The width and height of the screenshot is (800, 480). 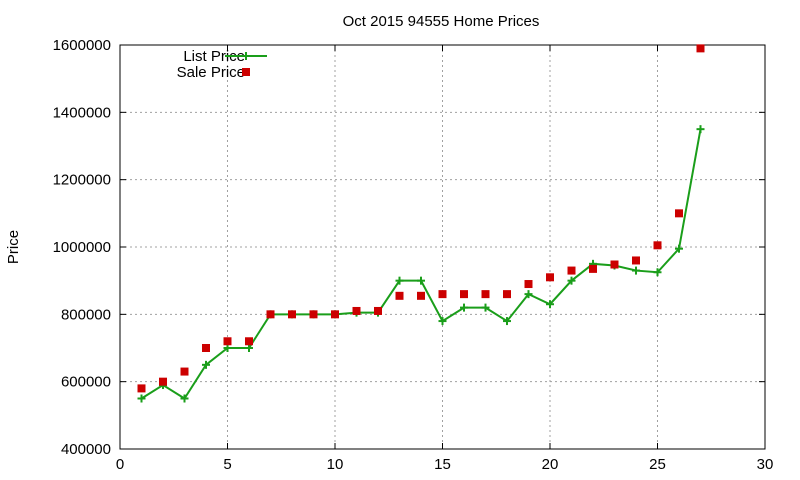 What do you see at coordinates (82, 112) in the screenshot?
I see `y-tick-label: 1400000` at bounding box center [82, 112].